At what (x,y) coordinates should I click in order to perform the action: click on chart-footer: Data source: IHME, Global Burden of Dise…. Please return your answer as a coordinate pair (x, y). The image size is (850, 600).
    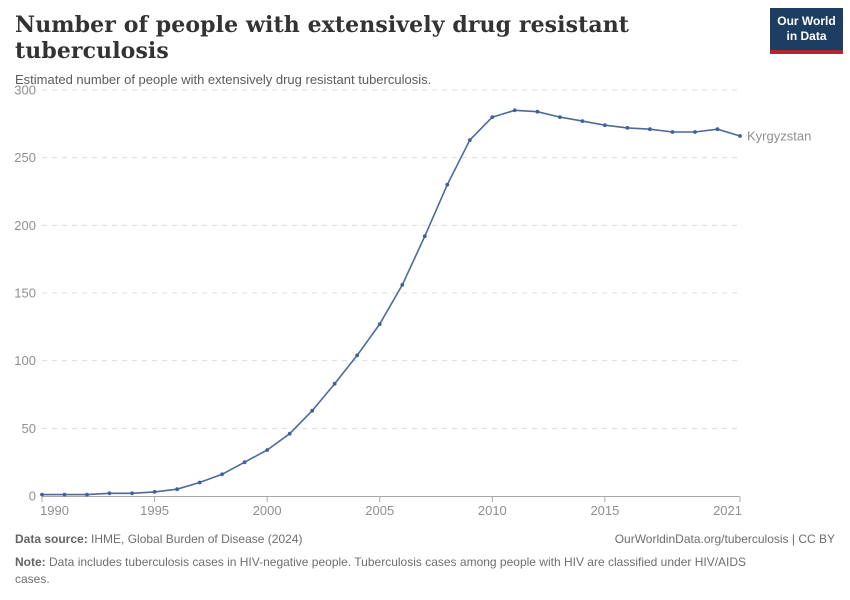
    Looking at the image, I should click on (425, 560).